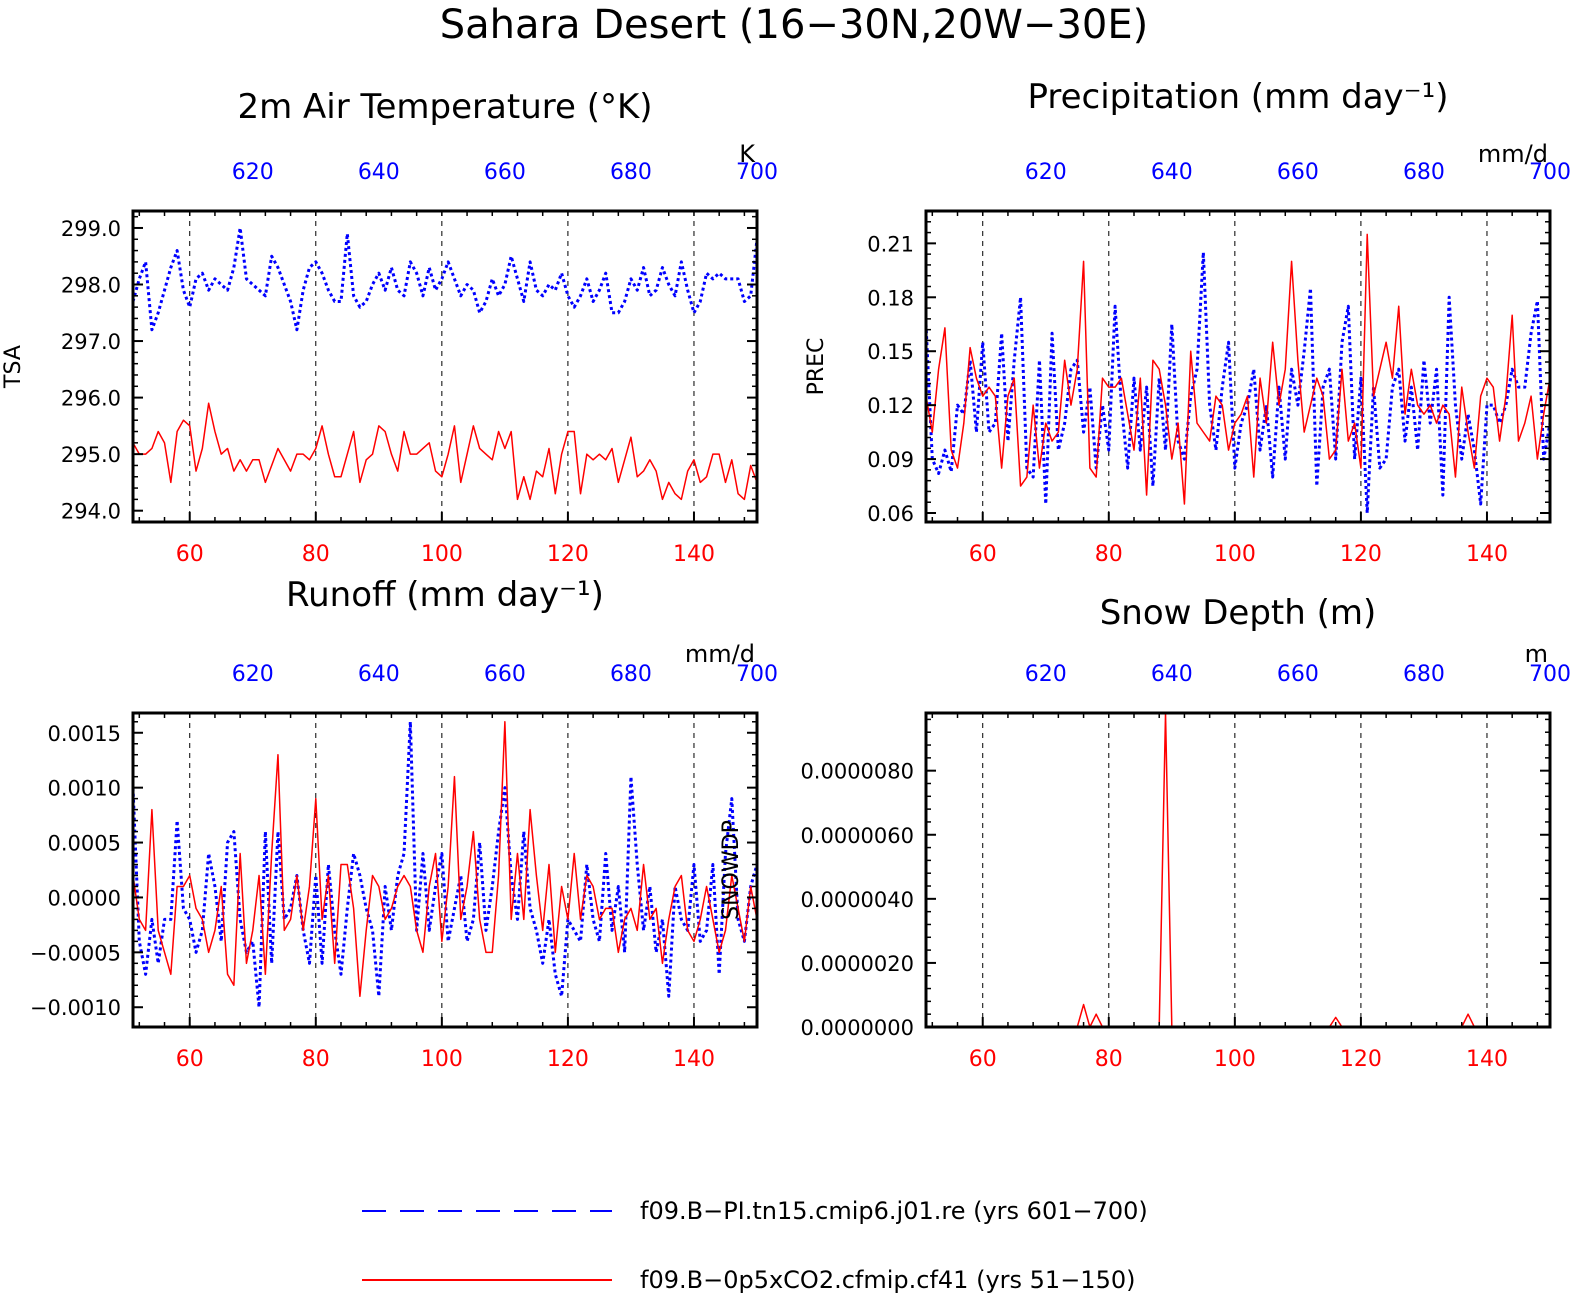 Image resolution: width=1588 pixels, height=1297 pixels. What do you see at coordinates (13, 367) in the screenshot?
I see `y-axis-label: TSA` at bounding box center [13, 367].